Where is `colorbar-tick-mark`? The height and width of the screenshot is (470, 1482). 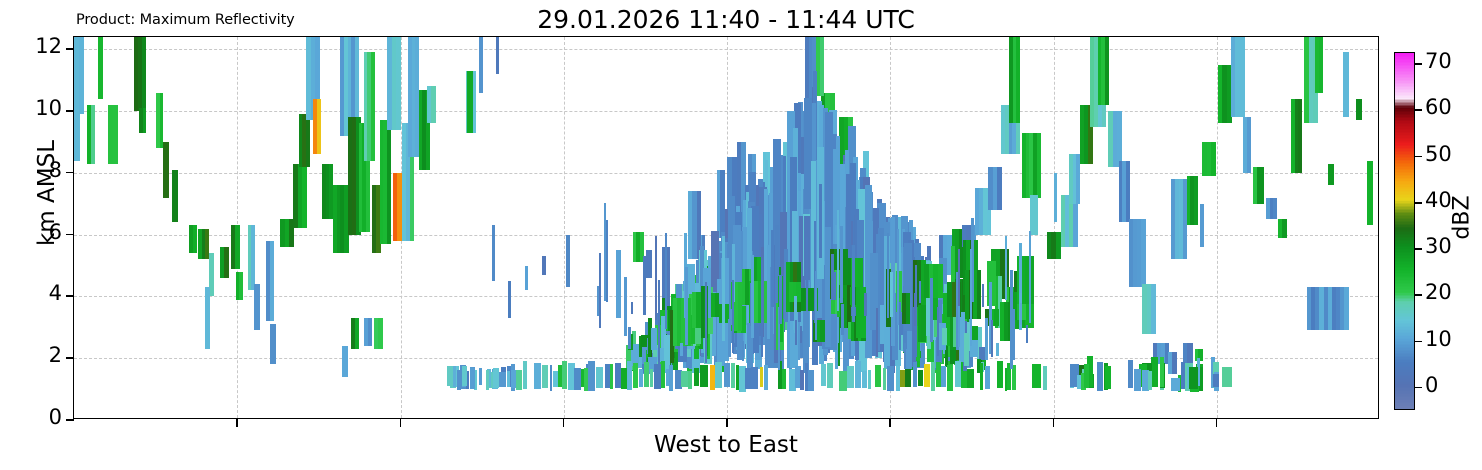
colorbar-tick-mark is located at coordinates (1418, 341).